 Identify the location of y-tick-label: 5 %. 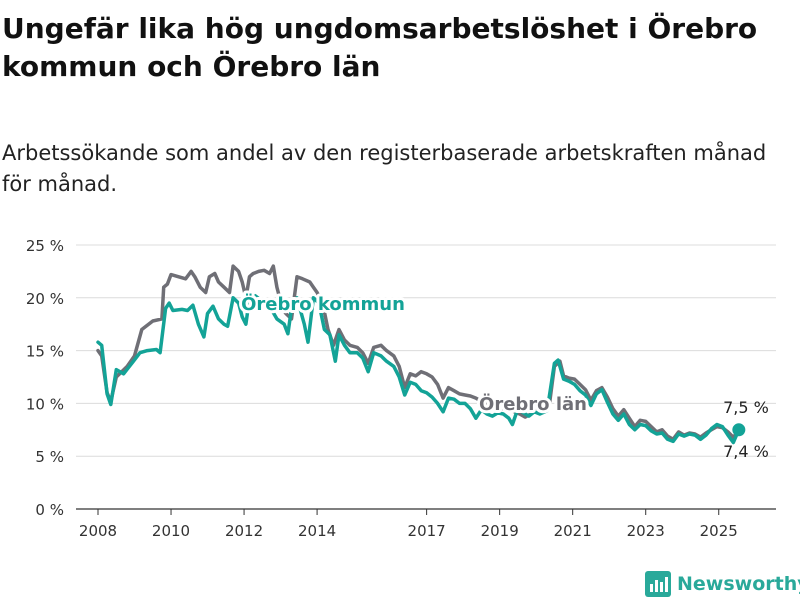
(49, 457).